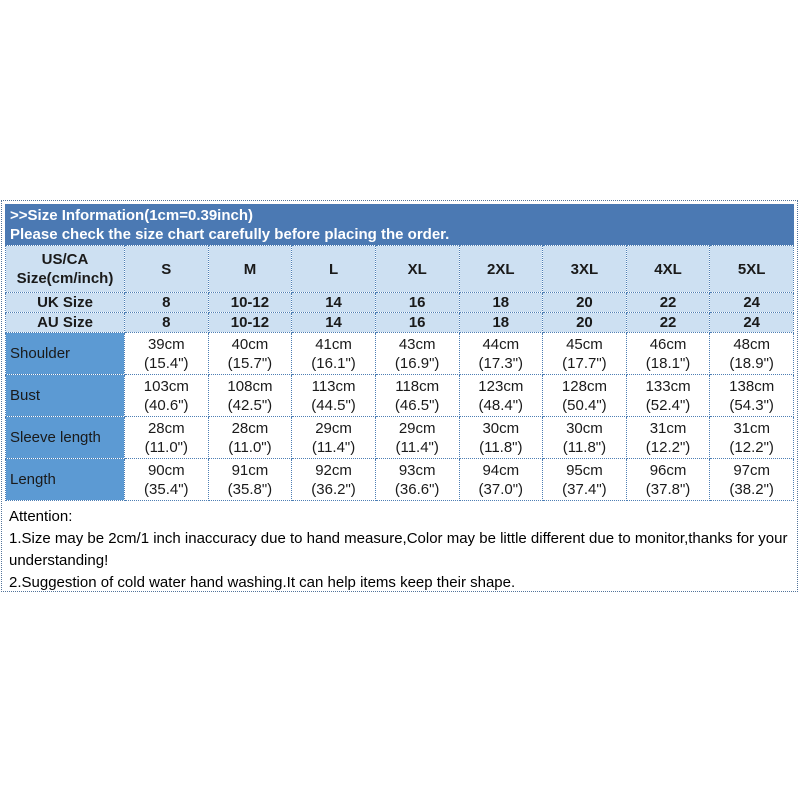  What do you see at coordinates (417, 322) in the screenshot?
I see `au-size-value: 16` at bounding box center [417, 322].